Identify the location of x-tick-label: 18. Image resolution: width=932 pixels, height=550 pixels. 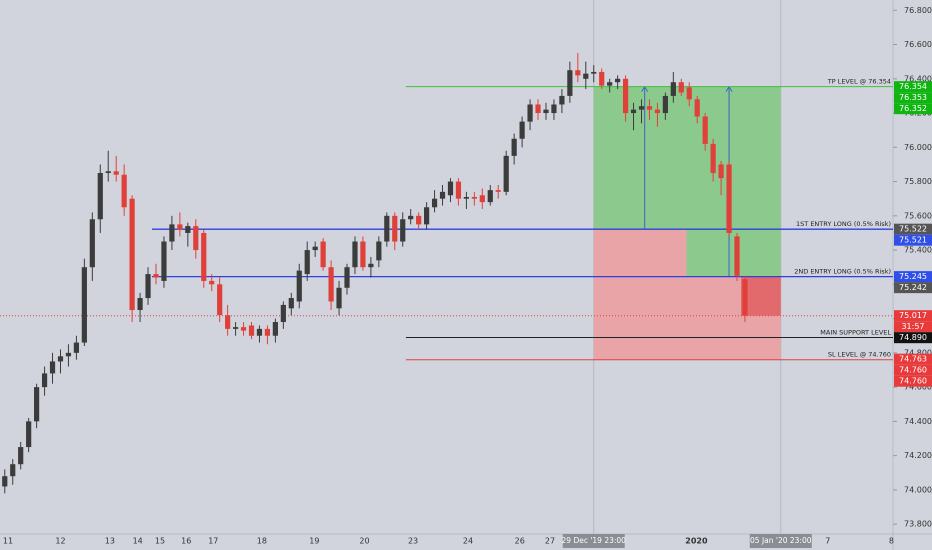
(262, 541).